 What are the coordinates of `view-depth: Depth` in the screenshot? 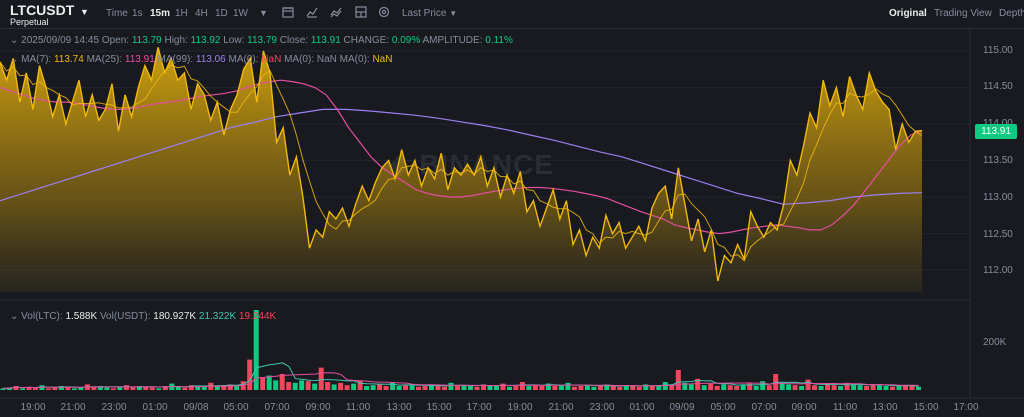 It's located at (1011, 13).